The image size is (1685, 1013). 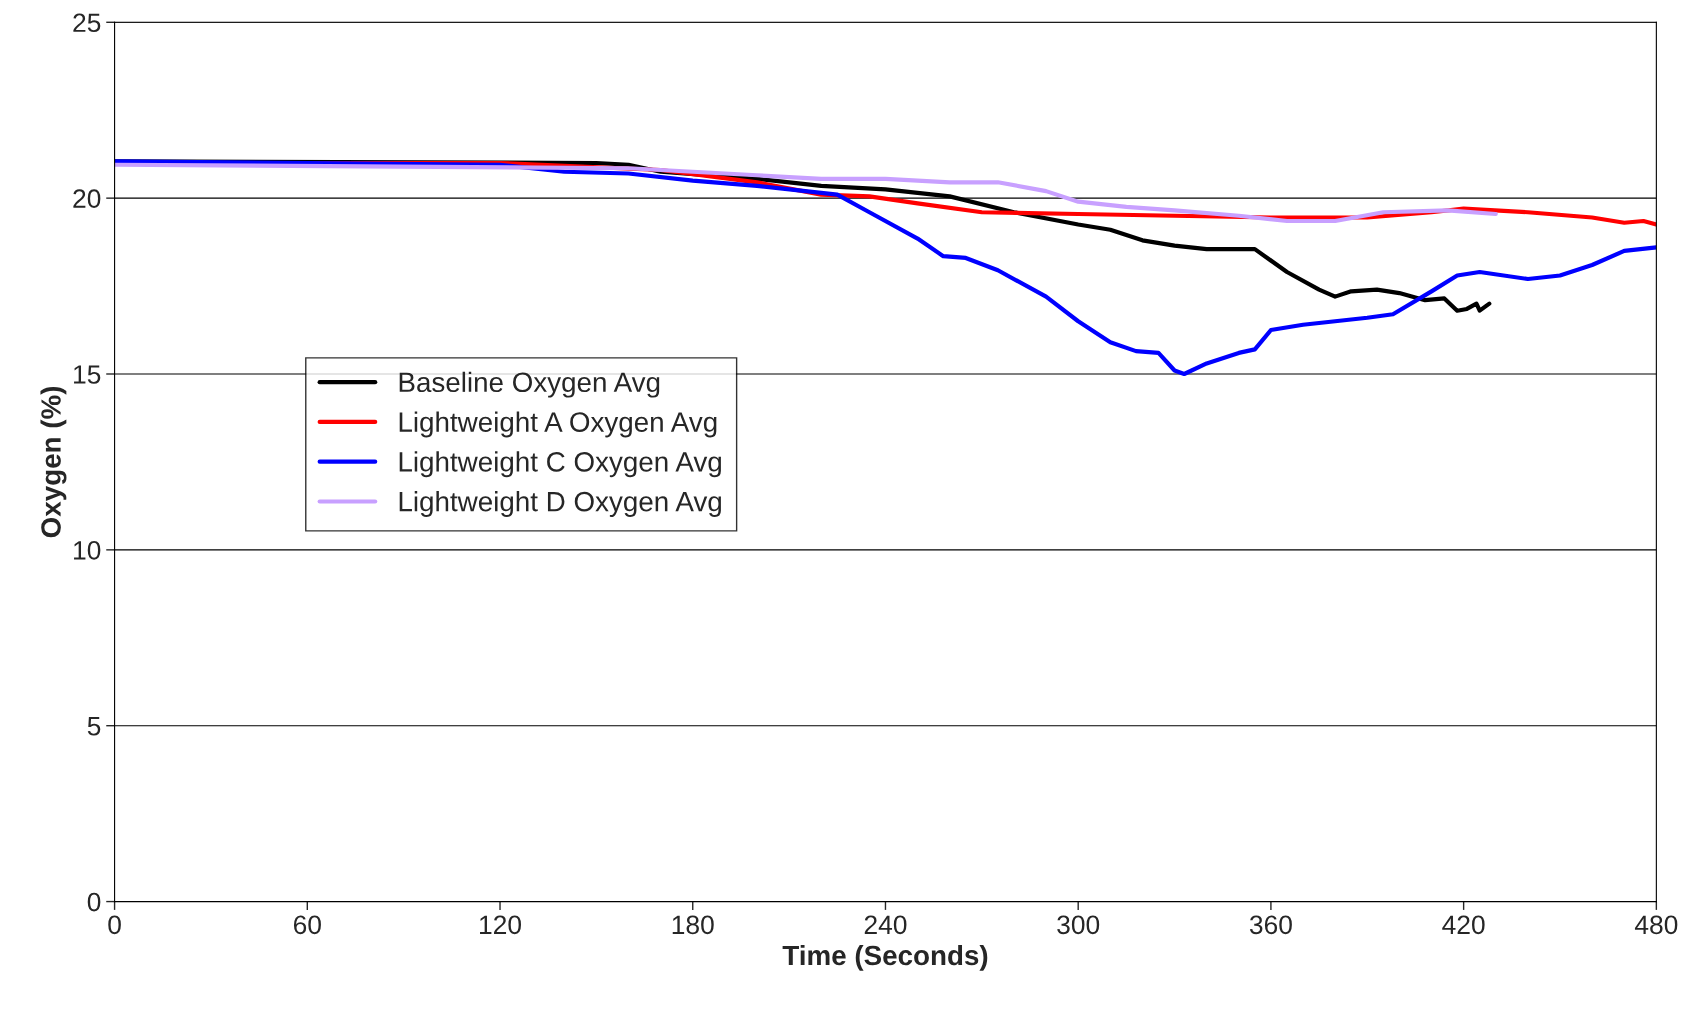 What do you see at coordinates (307, 925) in the screenshot?
I see `x-tick-label: 60` at bounding box center [307, 925].